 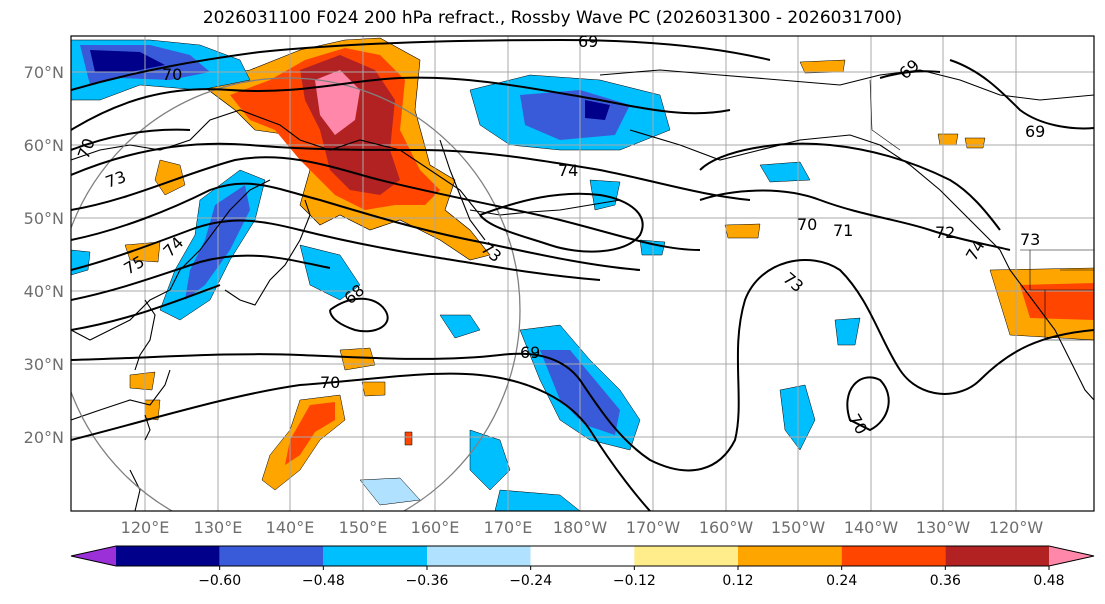 I want to click on positive-anomaly-e, so click(x=142, y=381).